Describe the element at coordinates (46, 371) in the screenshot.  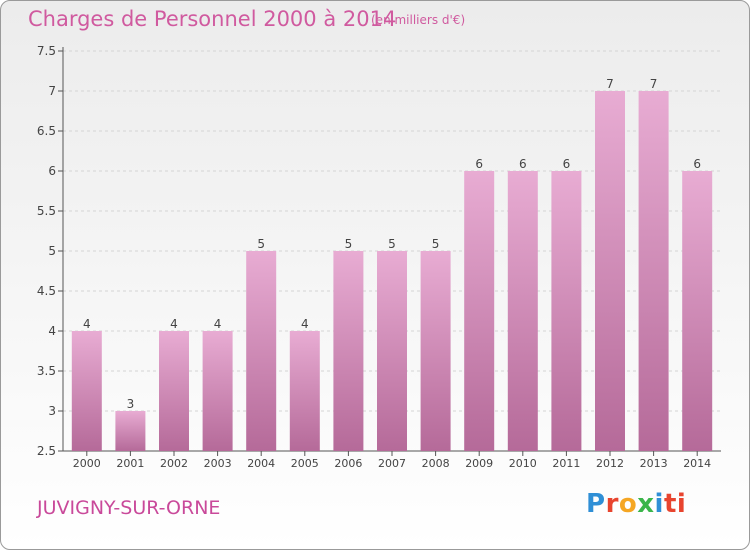
I see `y-tick-label: 3.5` at that location.